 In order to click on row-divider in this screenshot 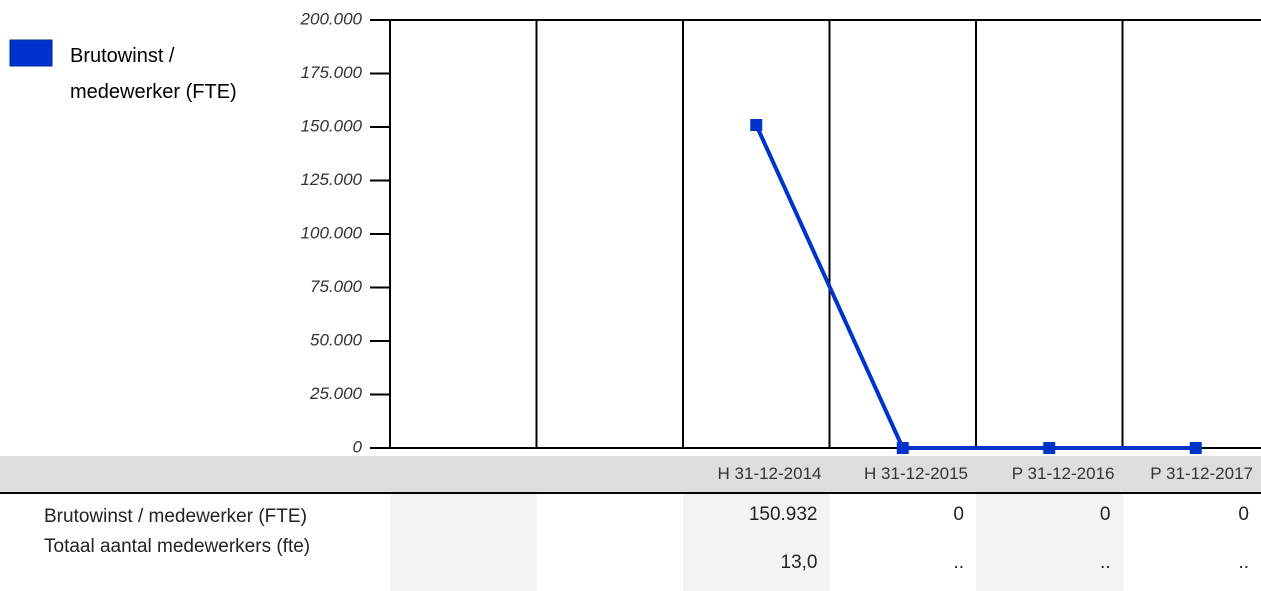, I will do `click(630, 493)`.